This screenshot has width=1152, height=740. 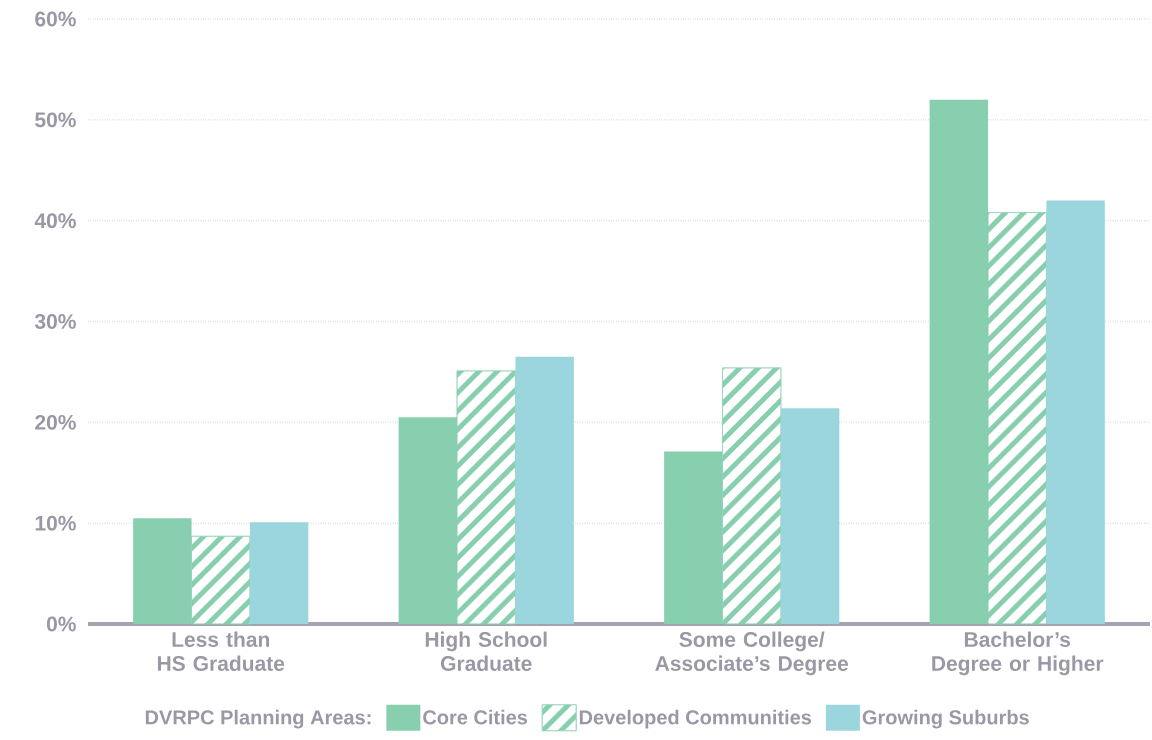 I want to click on legend-label: Core Cities, so click(x=475, y=717).